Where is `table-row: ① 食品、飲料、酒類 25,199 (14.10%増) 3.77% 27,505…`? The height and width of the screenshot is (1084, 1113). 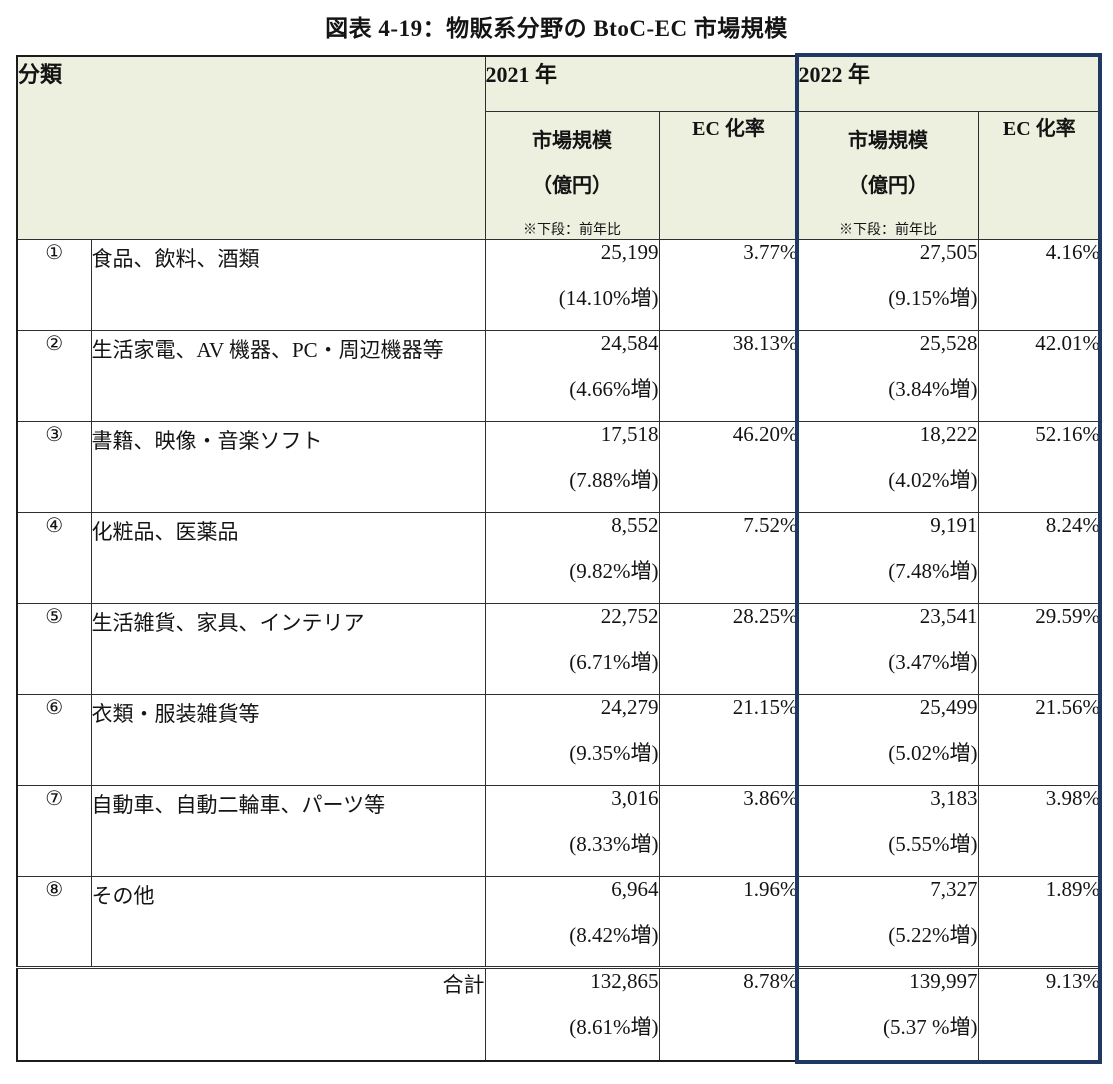
table-row: ① 食品、飲料、酒類 25,199 (14.10%増) 3.77% 27,505… is located at coordinates (559, 284).